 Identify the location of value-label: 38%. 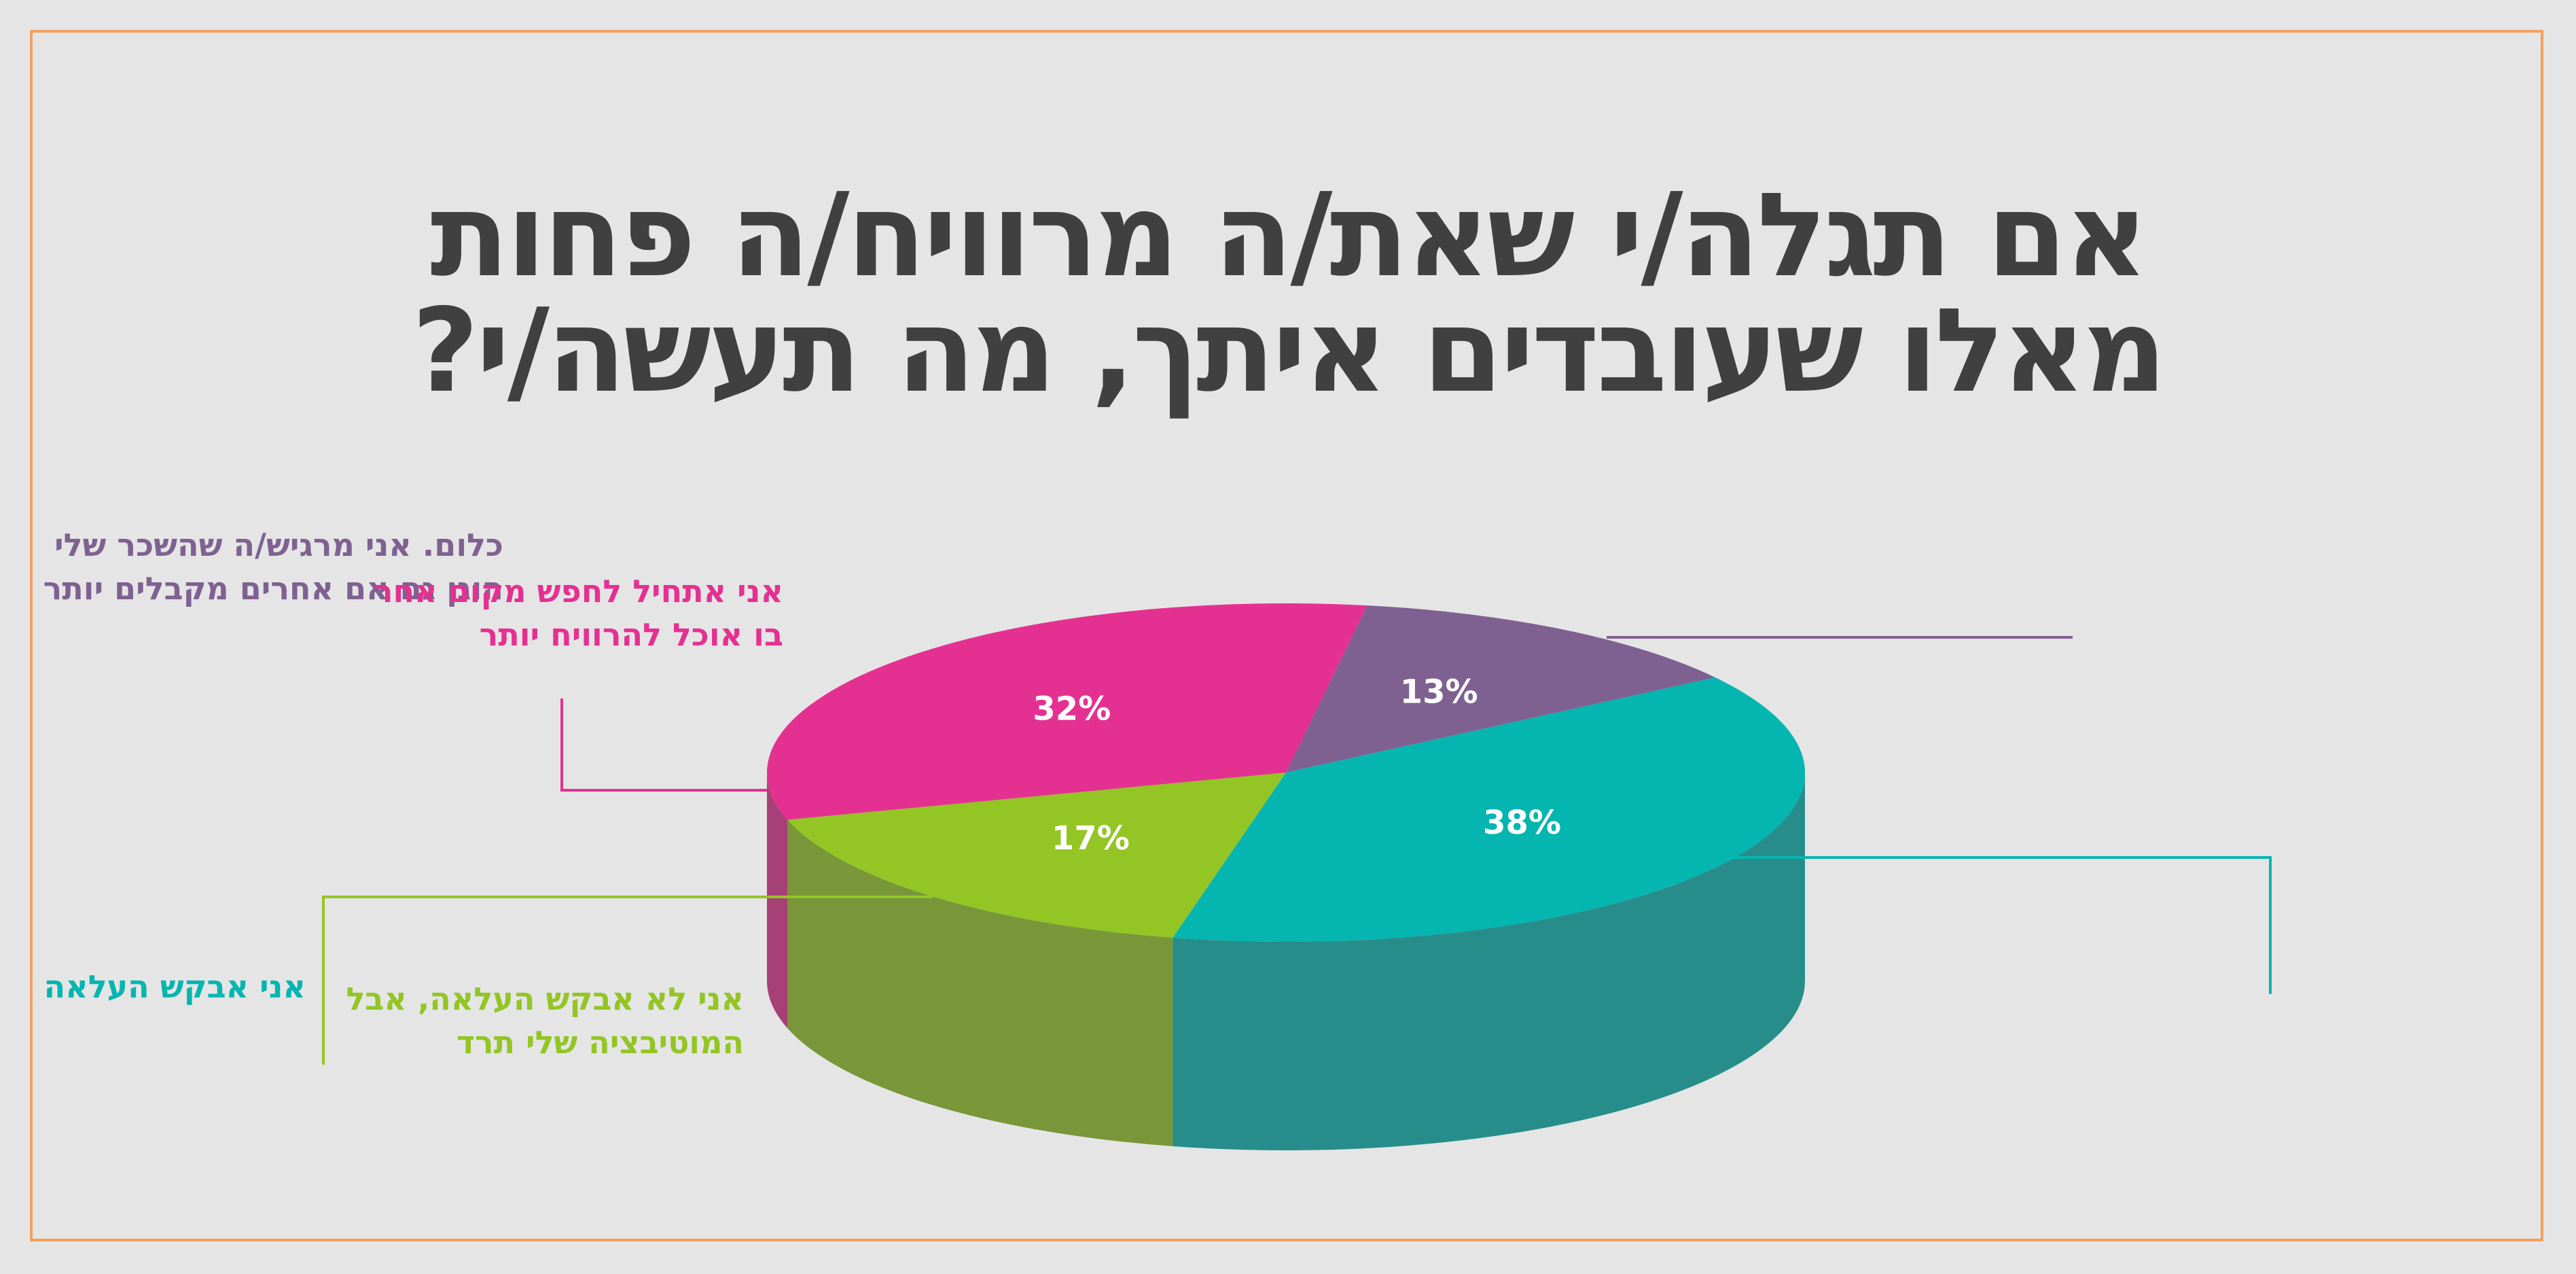
(1522, 823).